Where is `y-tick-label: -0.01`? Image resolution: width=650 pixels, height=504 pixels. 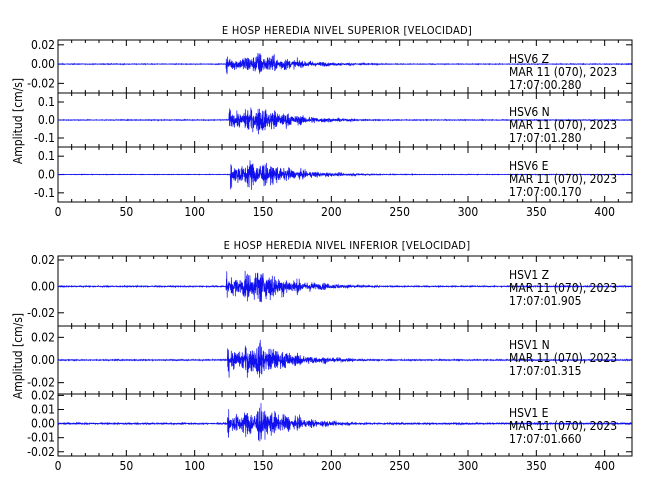
y-tick-label: -0.01 is located at coordinates (41, 438).